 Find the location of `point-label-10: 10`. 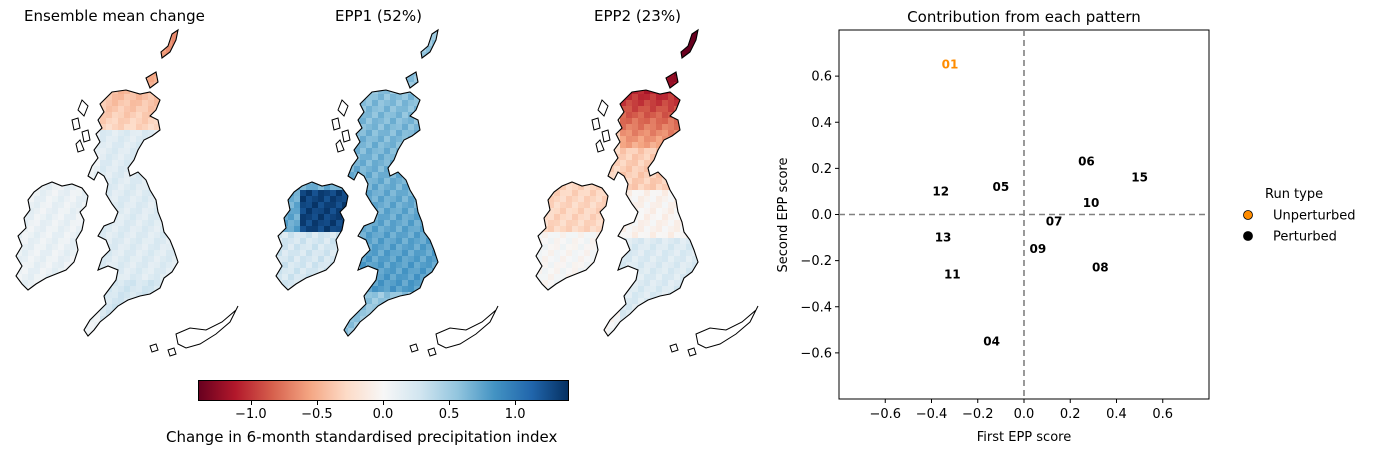

point-label-10: 10 is located at coordinates (1091, 203).